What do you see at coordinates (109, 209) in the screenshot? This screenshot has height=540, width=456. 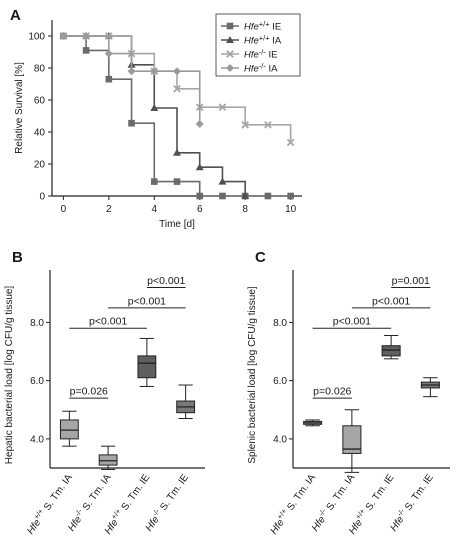 I see `x-tick-label: 2` at bounding box center [109, 209].